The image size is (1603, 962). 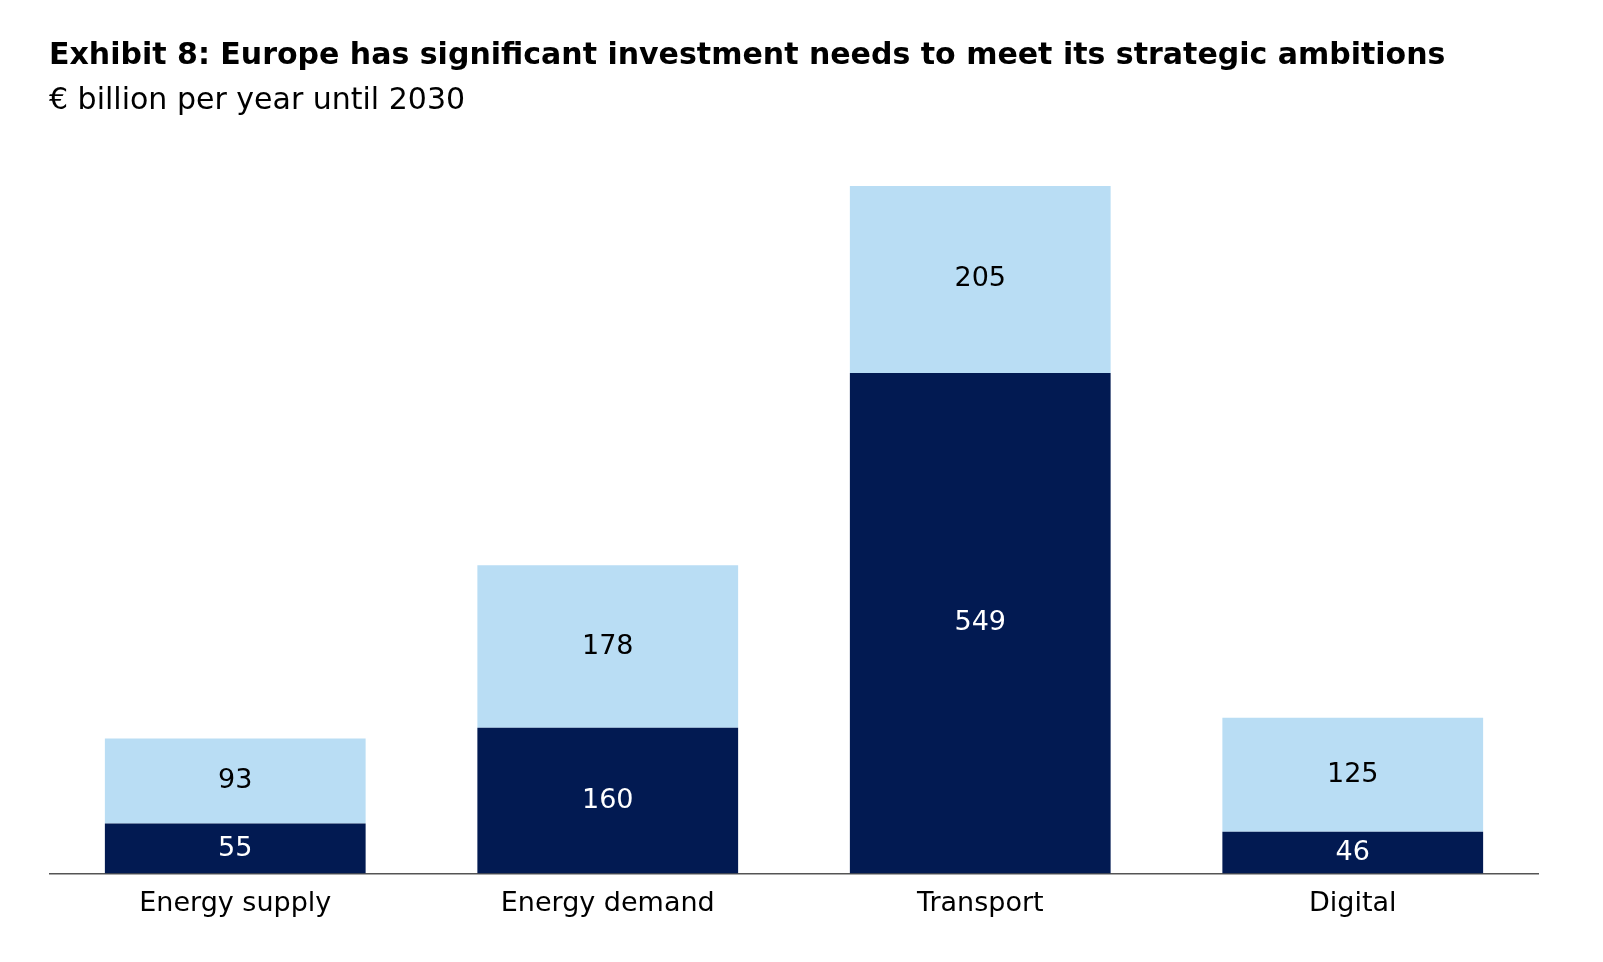 I want to click on x-tick-label: Digital, so click(x=1352, y=901).